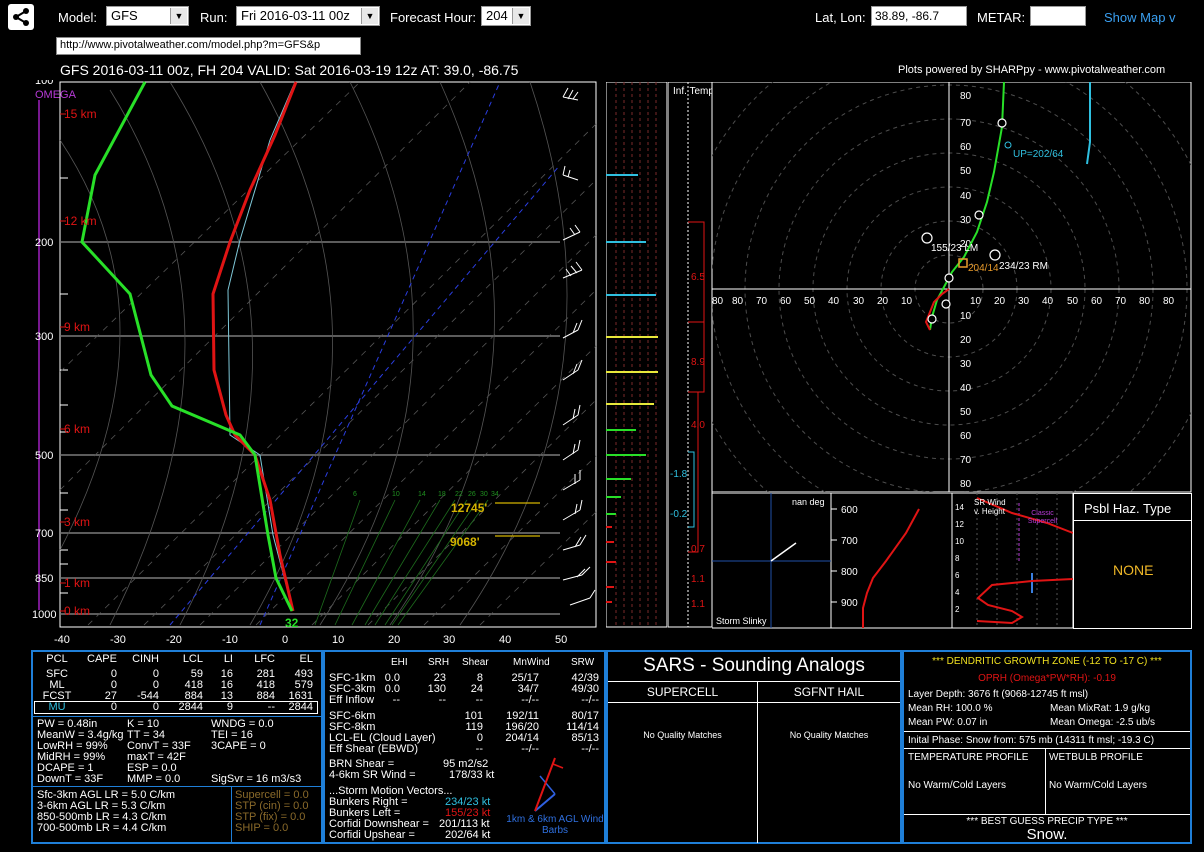 This screenshot has height=852, width=1204. Describe the element at coordinates (1058, 16) in the screenshot. I see `metar-input` at that location.